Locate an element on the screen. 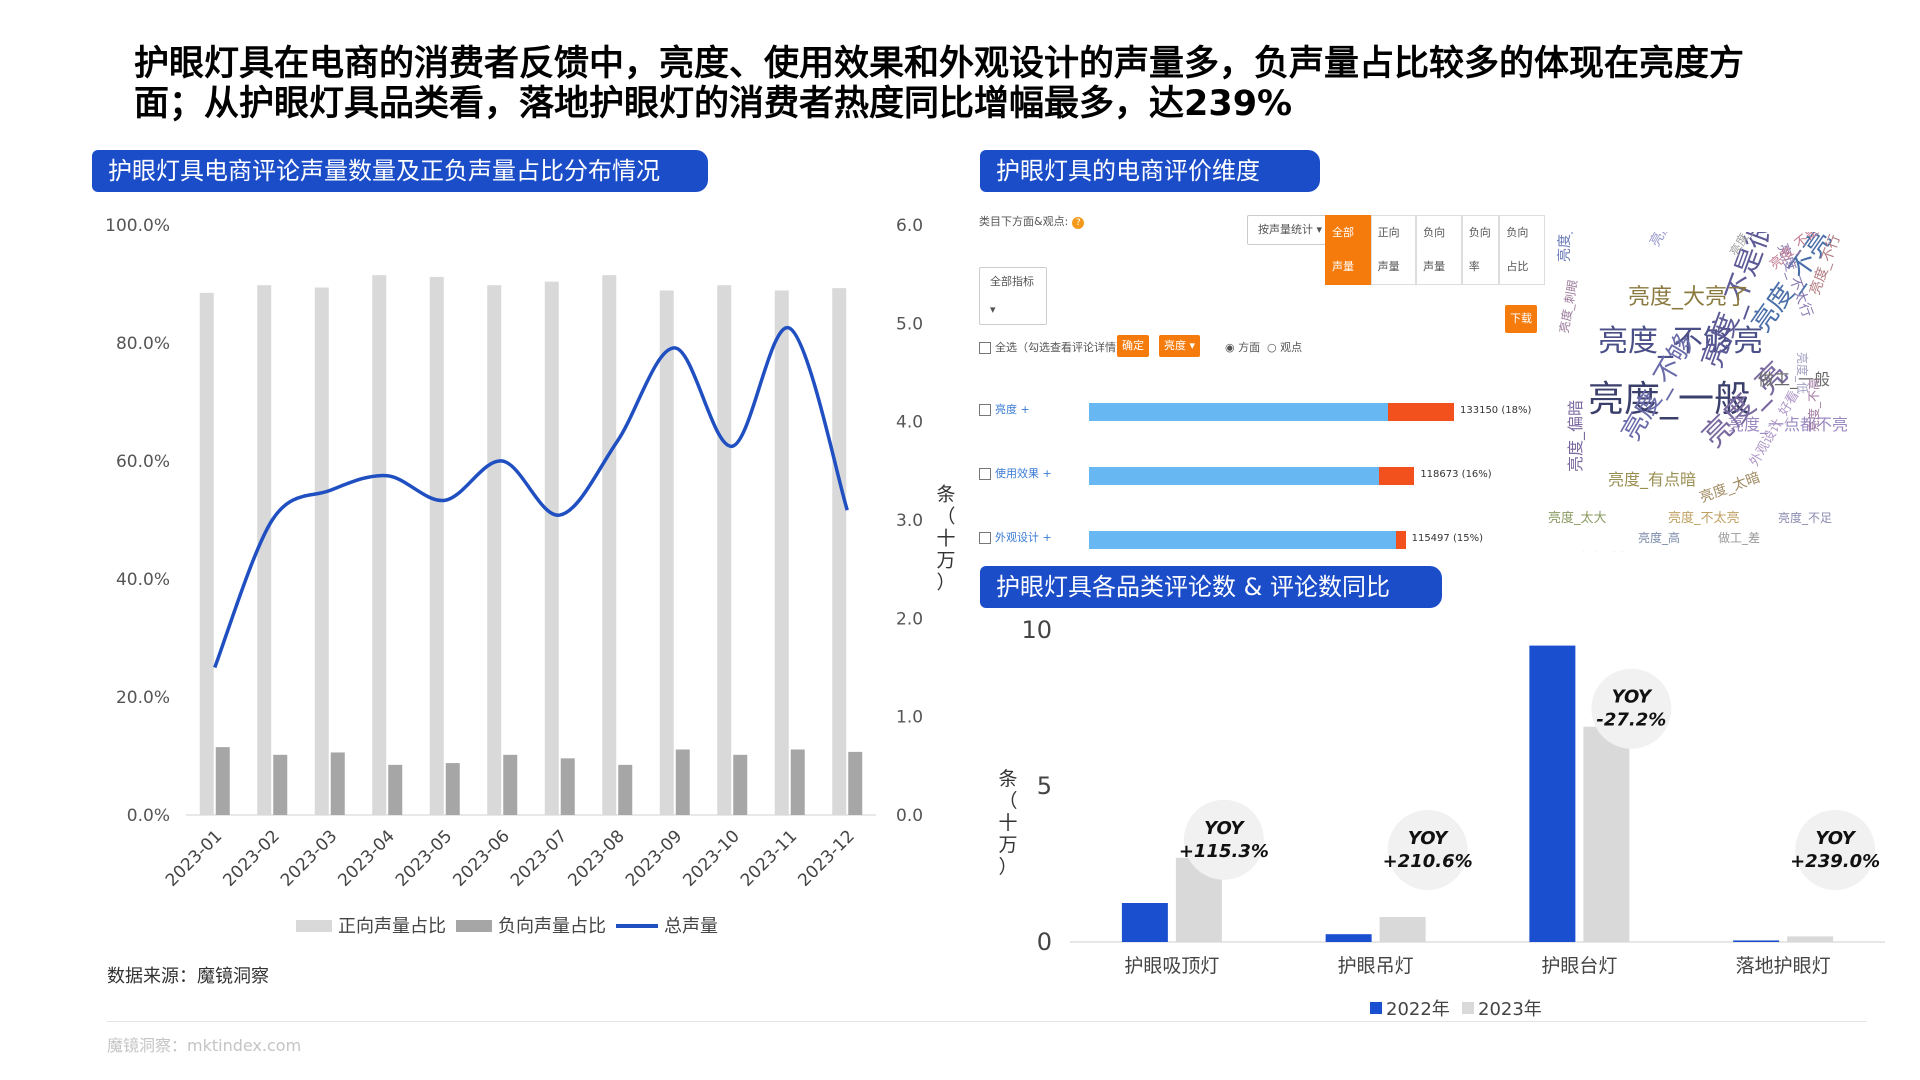  radio-aspect: ◉ 方面 is located at coordinates (1243, 347).